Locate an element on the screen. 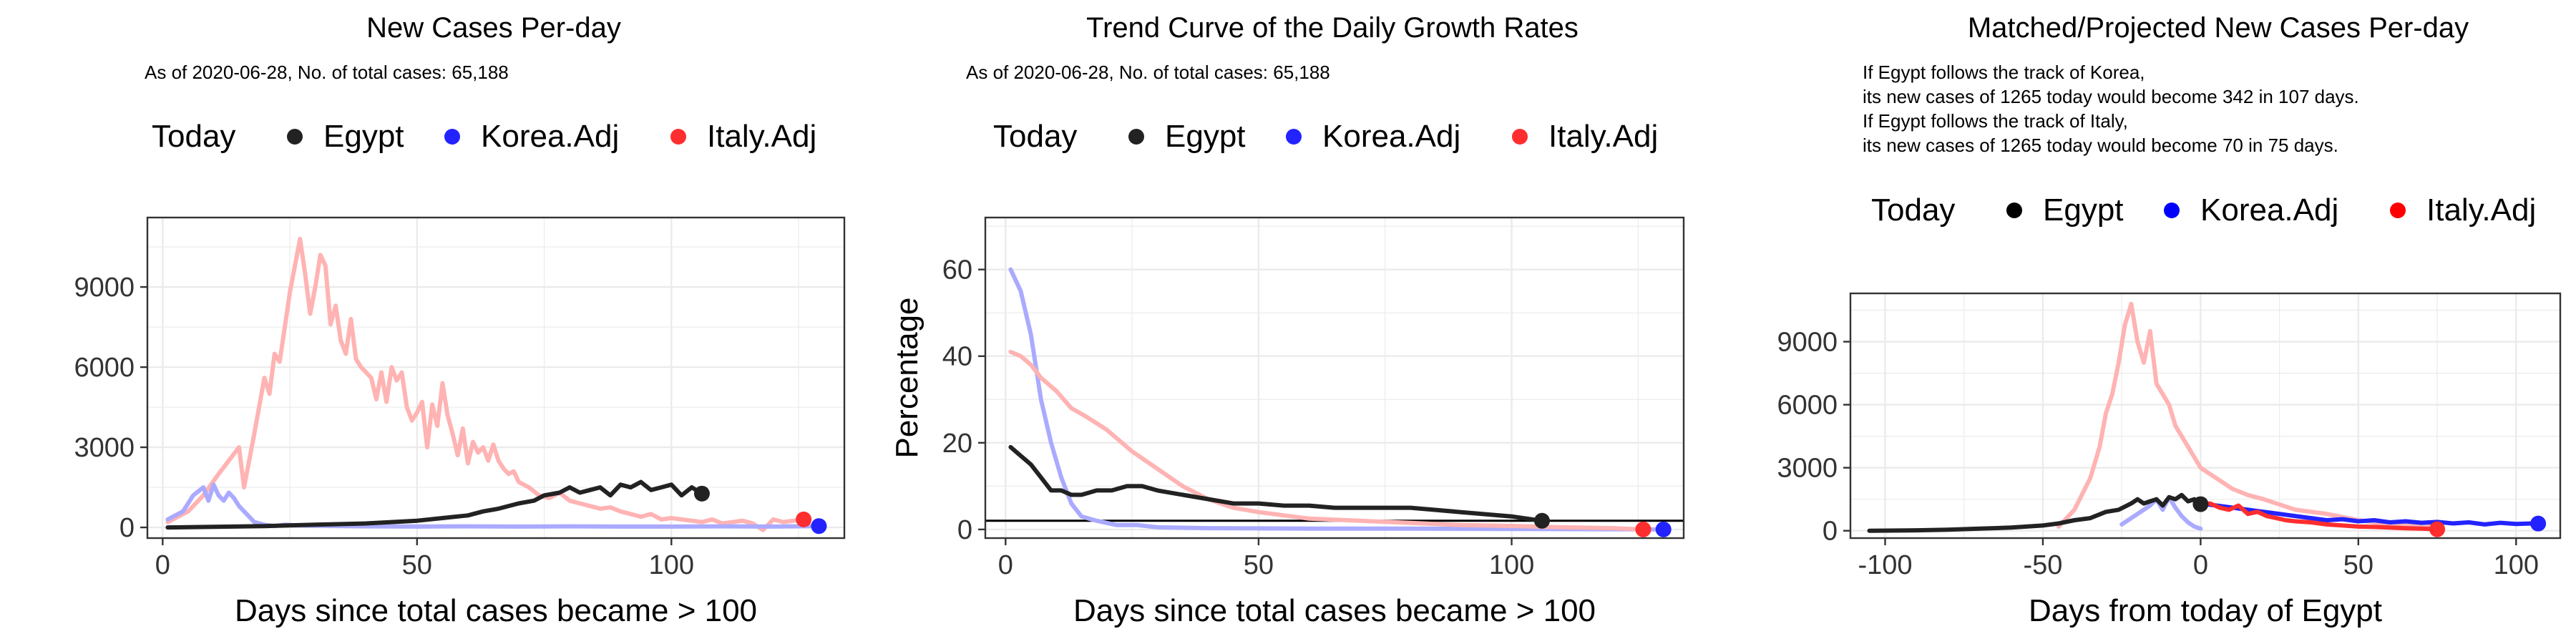  chart-title: Trend Curve of the Daily Growth Rates is located at coordinates (1332, 28).